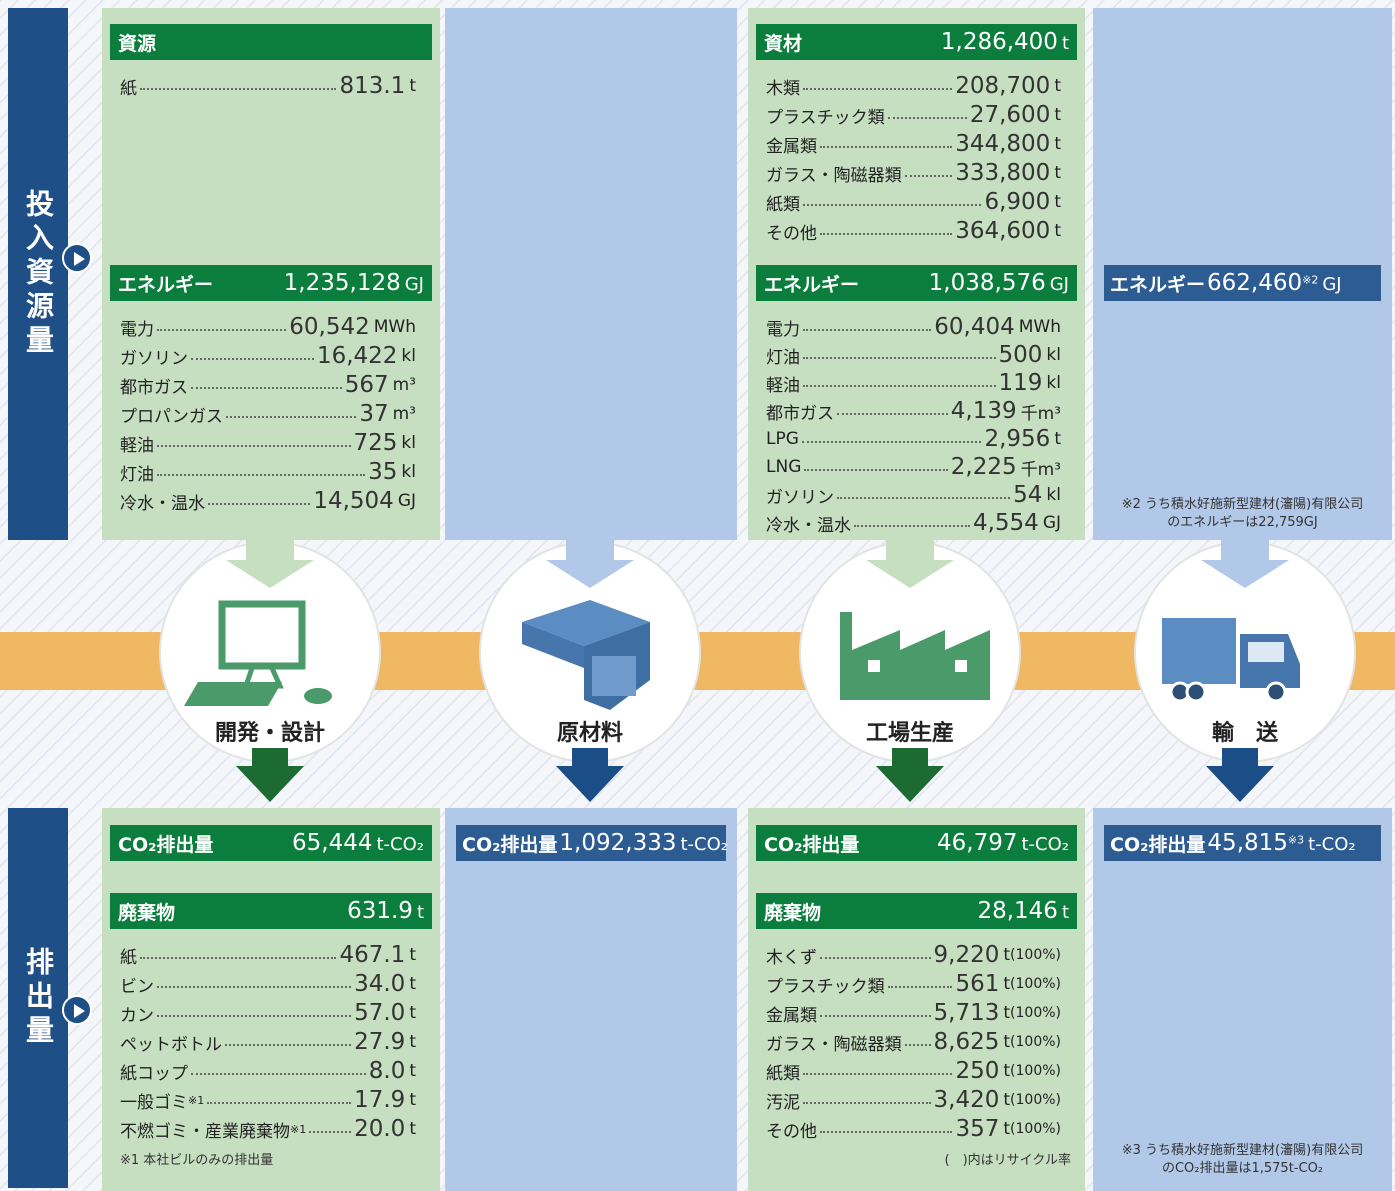 The width and height of the screenshot is (1395, 1191). What do you see at coordinates (137, 1015) in the screenshot?
I see `item-label: カン` at bounding box center [137, 1015].